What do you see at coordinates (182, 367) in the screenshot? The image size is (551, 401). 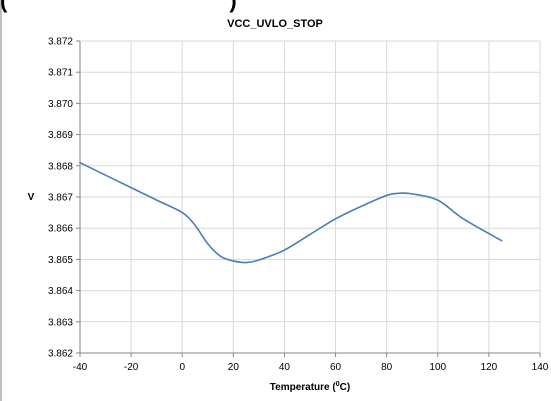 I see `x-tick-label: 0` at bounding box center [182, 367].